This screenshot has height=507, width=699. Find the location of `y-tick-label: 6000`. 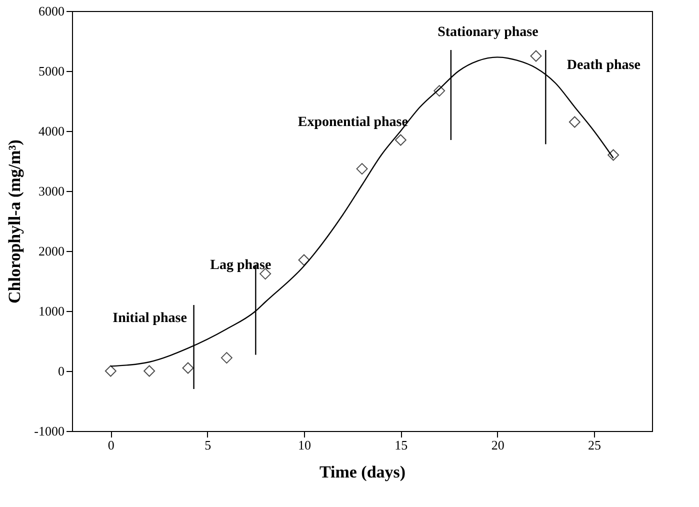

y-tick-label: 6000 is located at coordinates (51, 11).